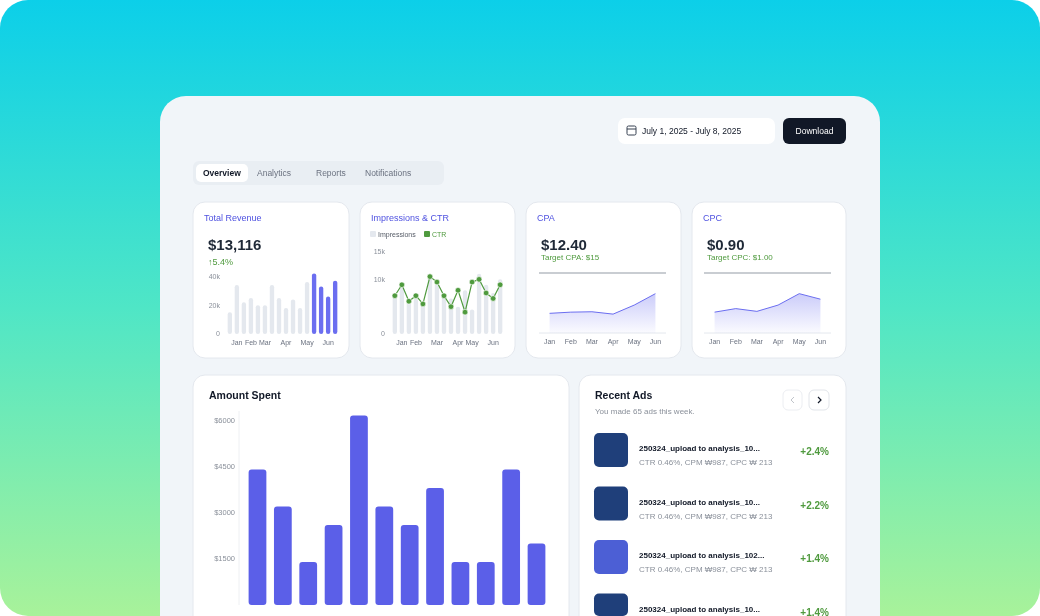 The height and width of the screenshot is (616, 1040). Describe the element at coordinates (624, 395) in the screenshot. I see `text: Recent Ads` at that location.